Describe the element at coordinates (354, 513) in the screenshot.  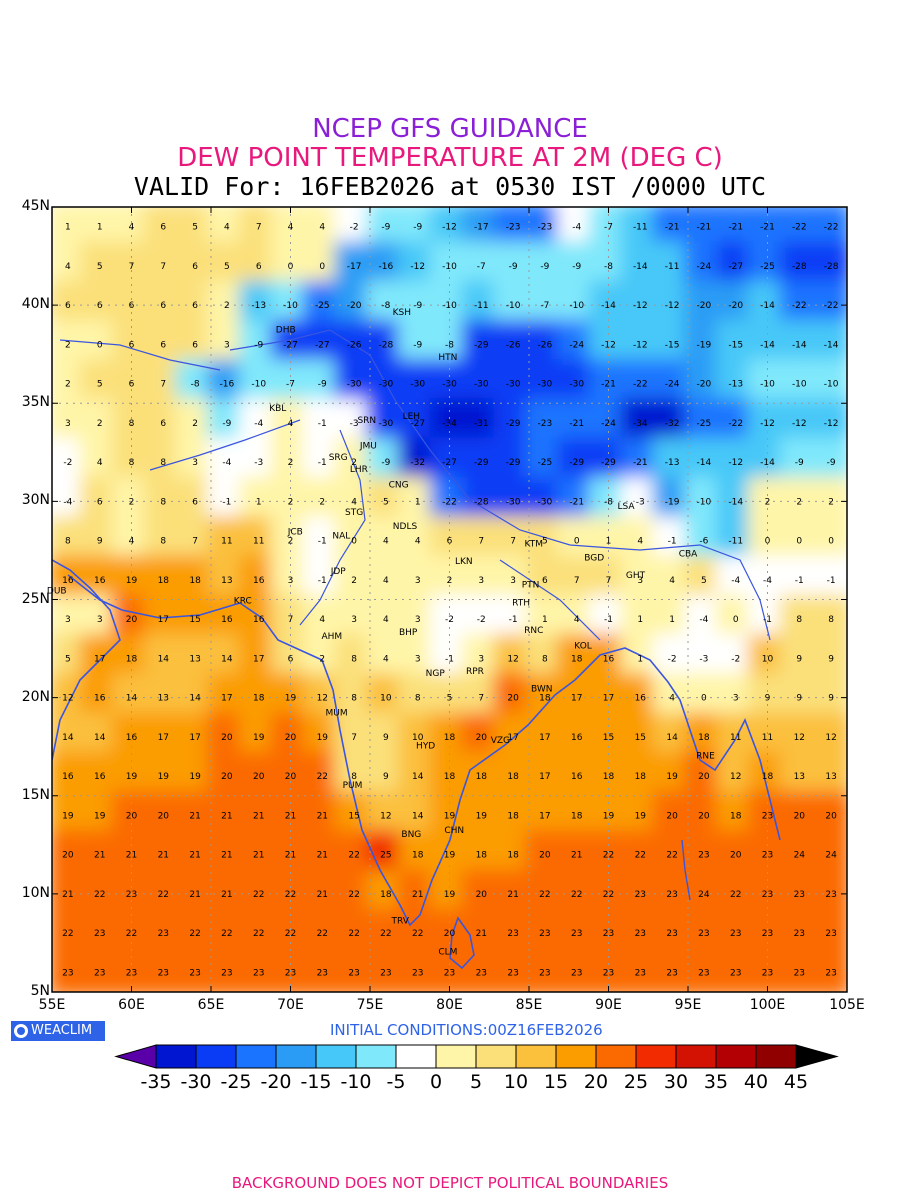
I see `city-label-stg: STG` at that location.